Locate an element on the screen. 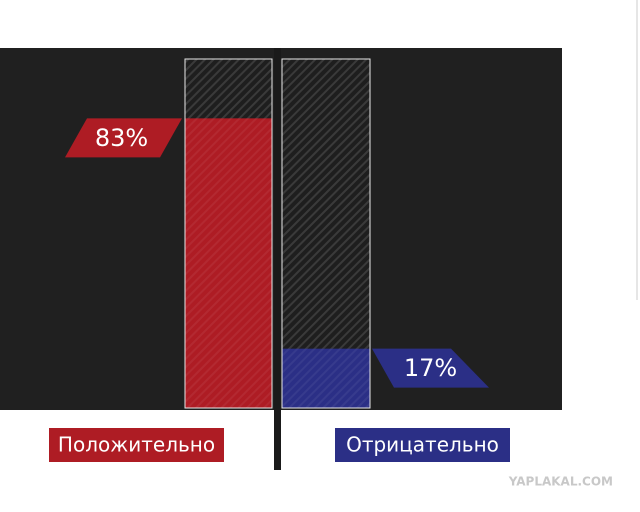  value-label: 17% is located at coordinates (430, 368).